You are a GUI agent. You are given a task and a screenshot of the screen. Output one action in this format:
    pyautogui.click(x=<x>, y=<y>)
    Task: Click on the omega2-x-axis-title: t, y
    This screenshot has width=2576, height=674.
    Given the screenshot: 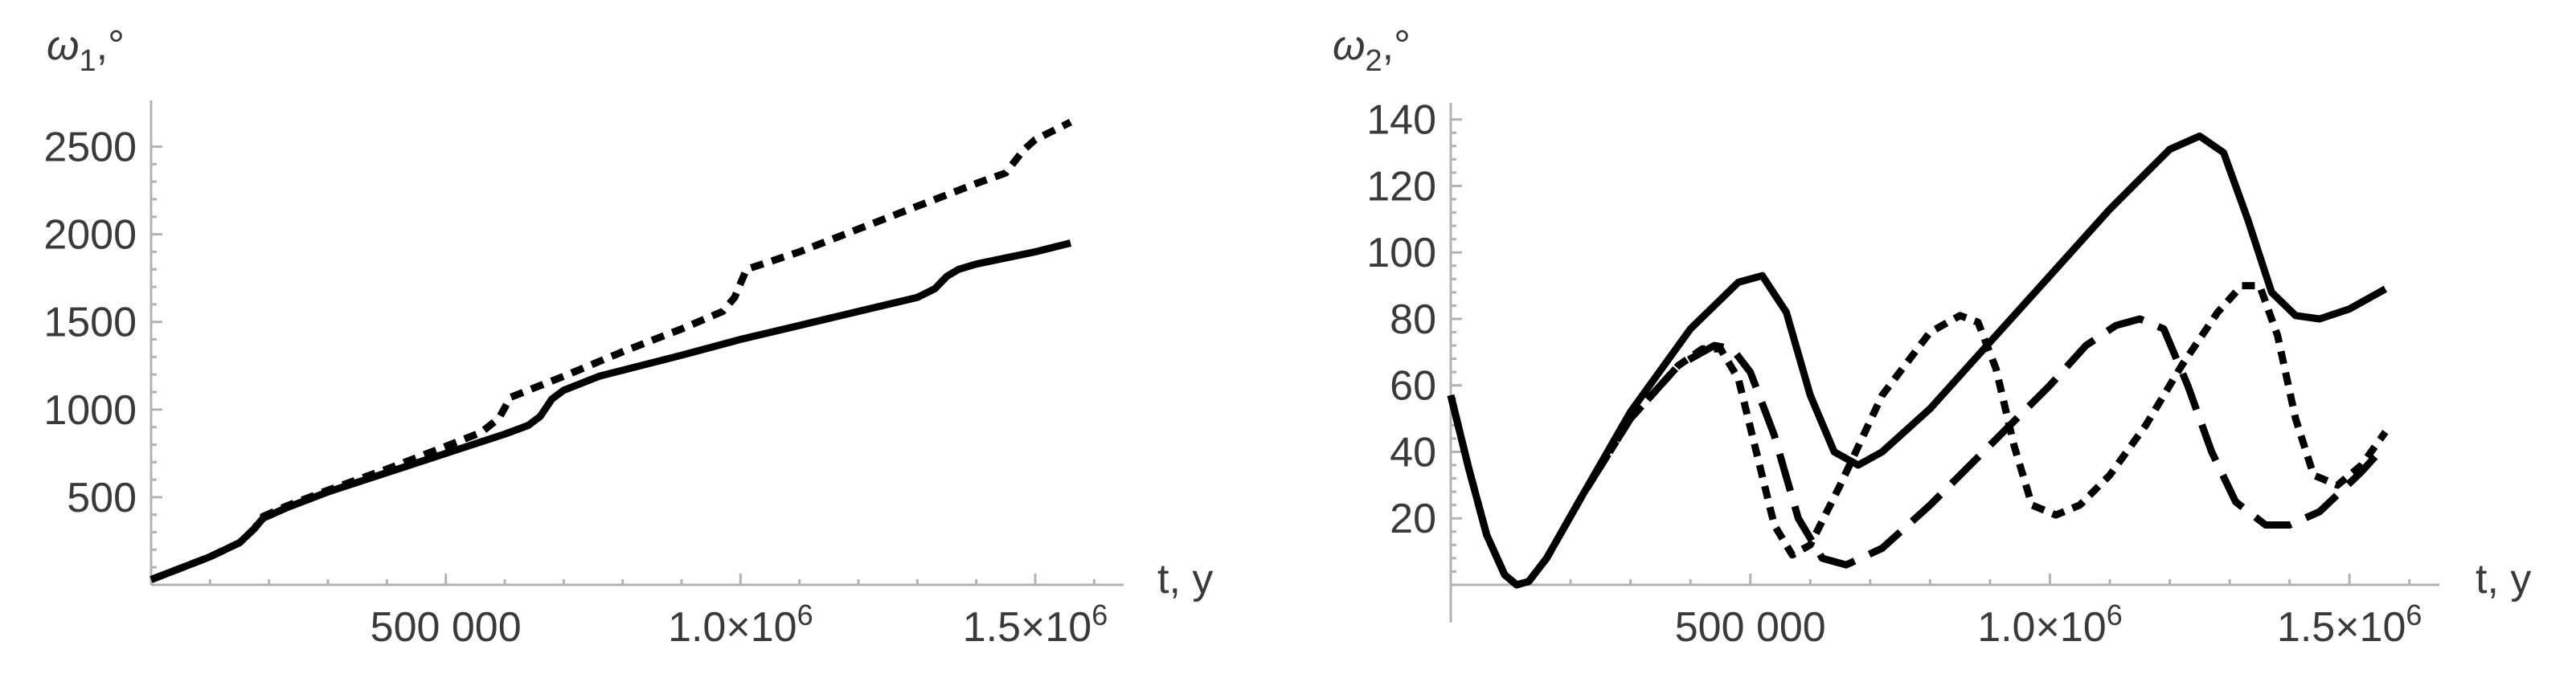 What is the action you would take?
    pyautogui.click(x=2503, y=580)
    